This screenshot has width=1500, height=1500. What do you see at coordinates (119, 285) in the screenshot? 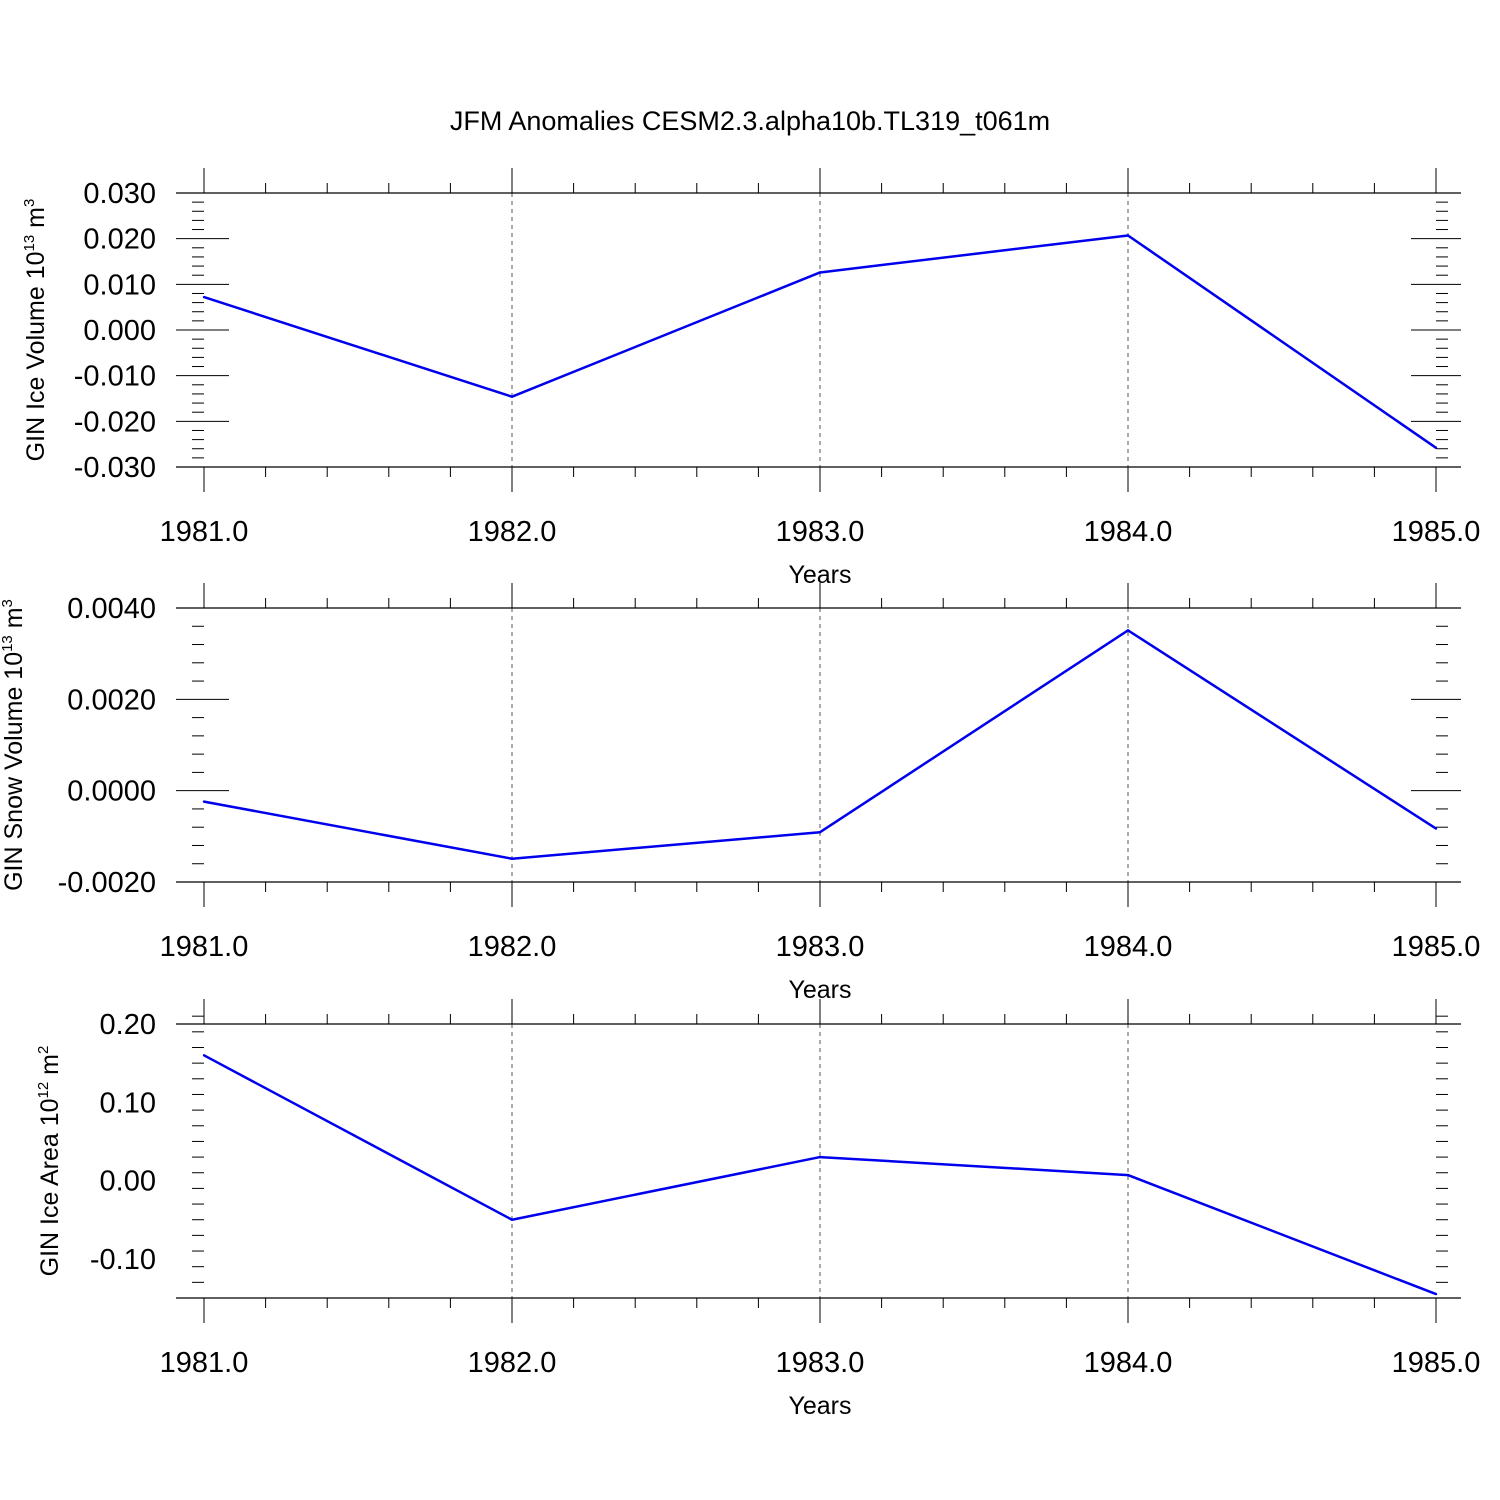
I see `y-tick-label: 0.010` at bounding box center [119, 285].